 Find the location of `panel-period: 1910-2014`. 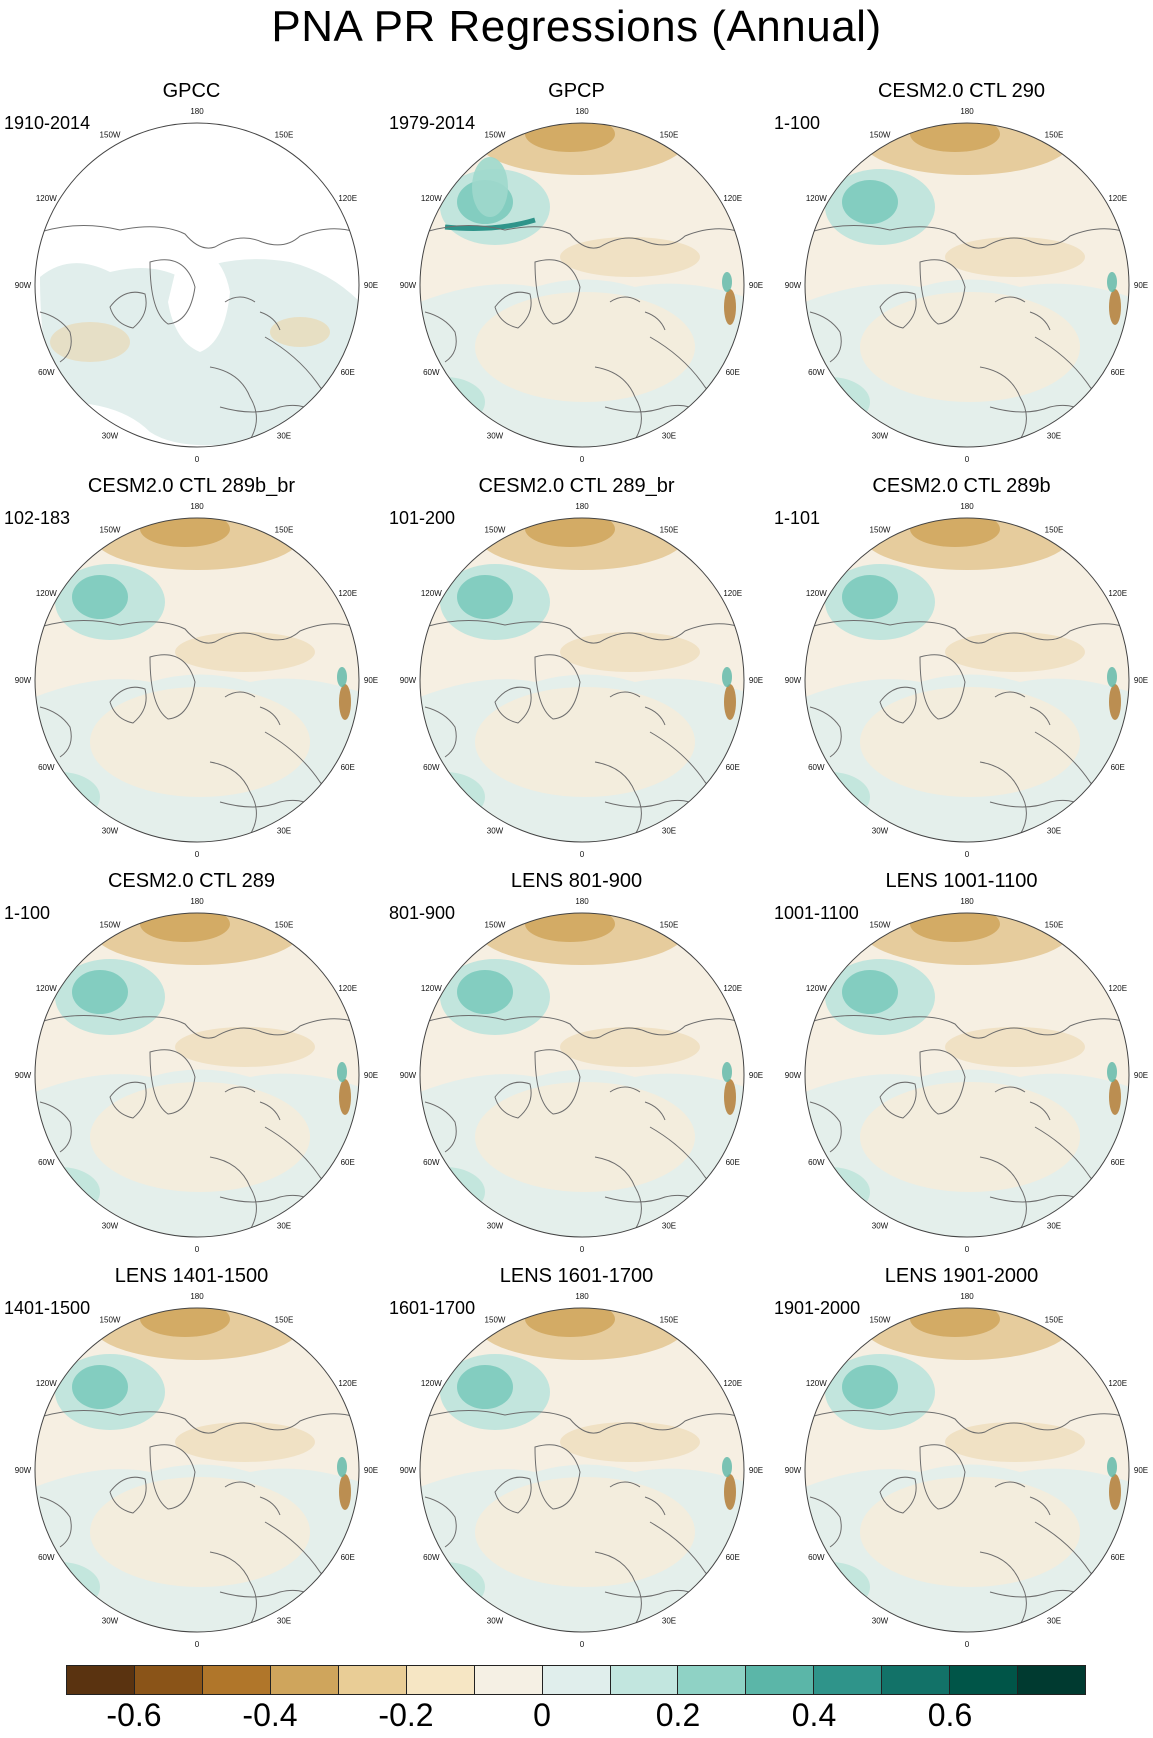

panel-period: 1910-2014 is located at coordinates (47, 123).